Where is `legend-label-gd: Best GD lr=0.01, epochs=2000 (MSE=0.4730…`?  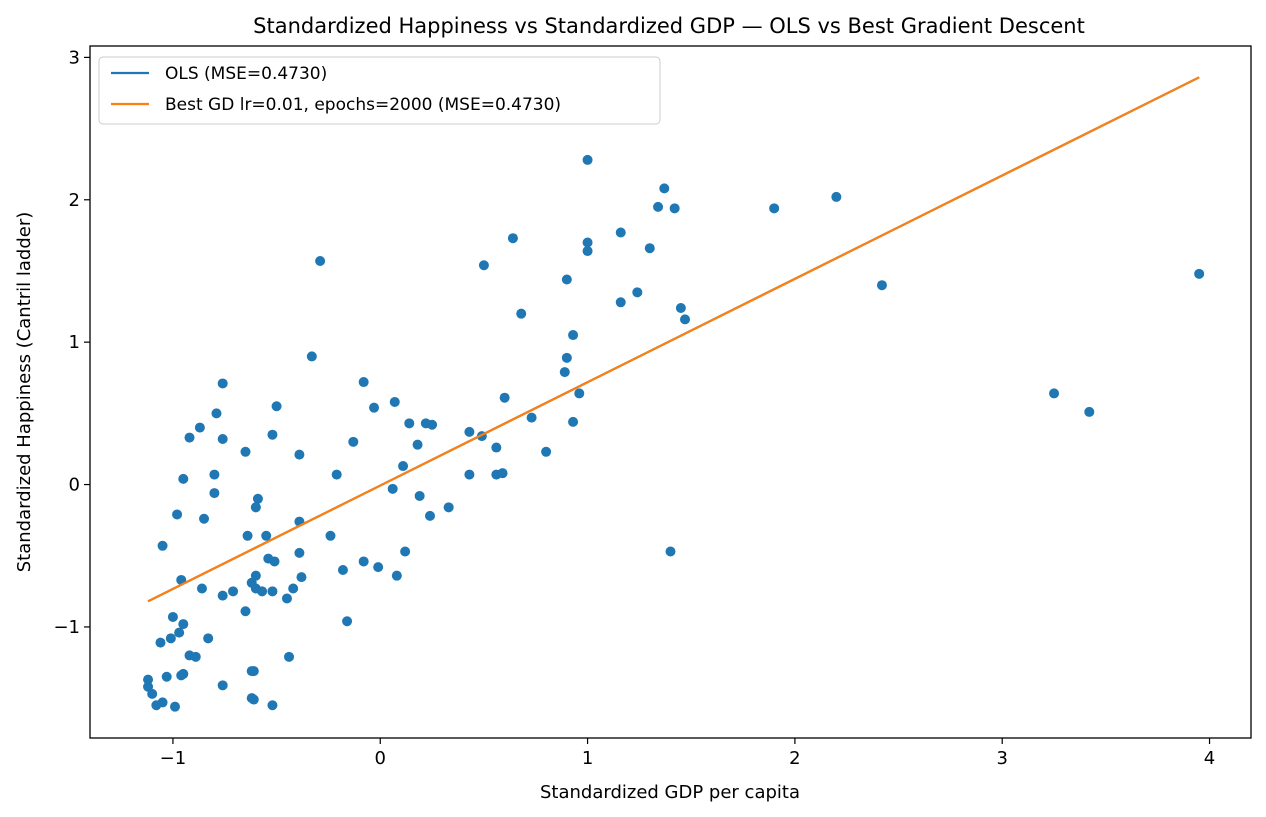 legend-label-gd: Best GD lr=0.01, epochs=2000 (MSE=0.4730… is located at coordinates (363, 105).